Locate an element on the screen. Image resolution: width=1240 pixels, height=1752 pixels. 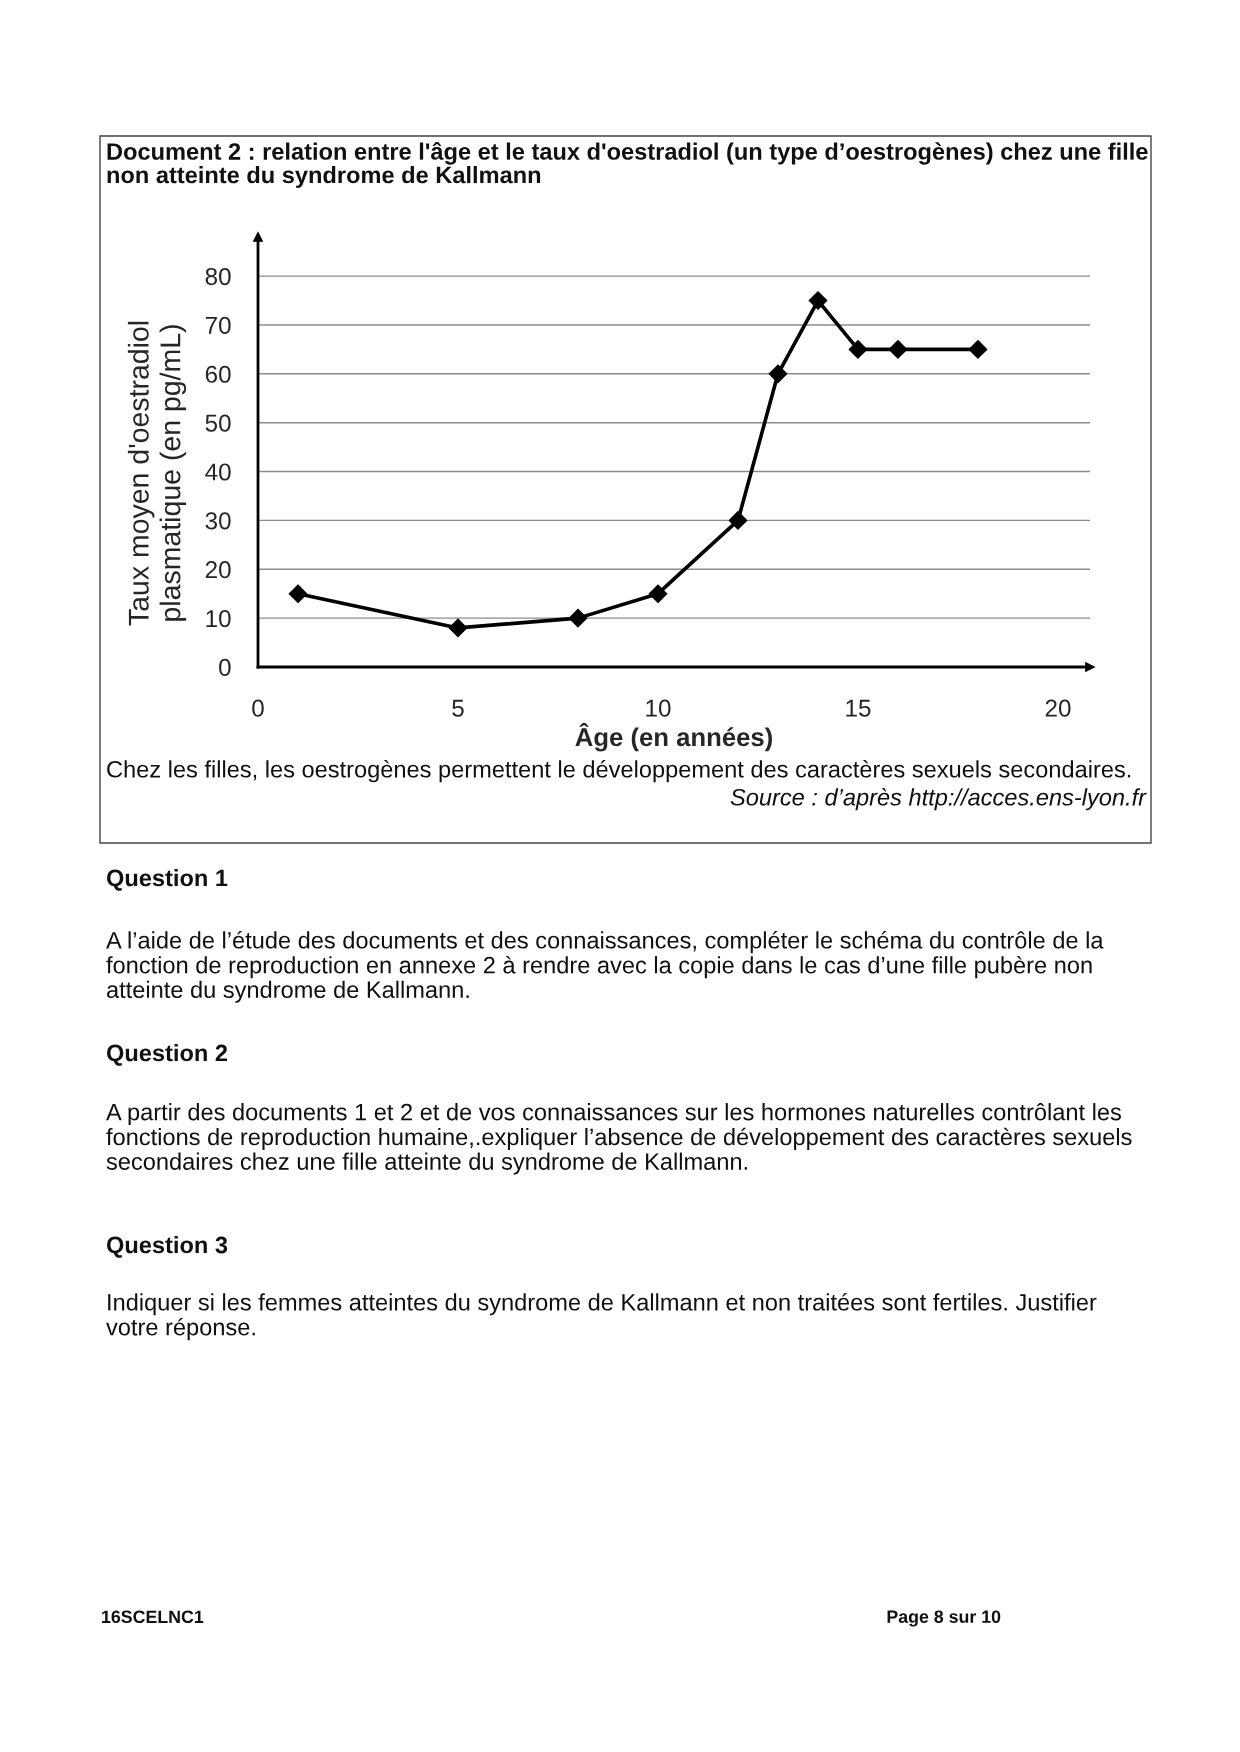
y-tick-label: 0 is located at coordinates (225, 667).